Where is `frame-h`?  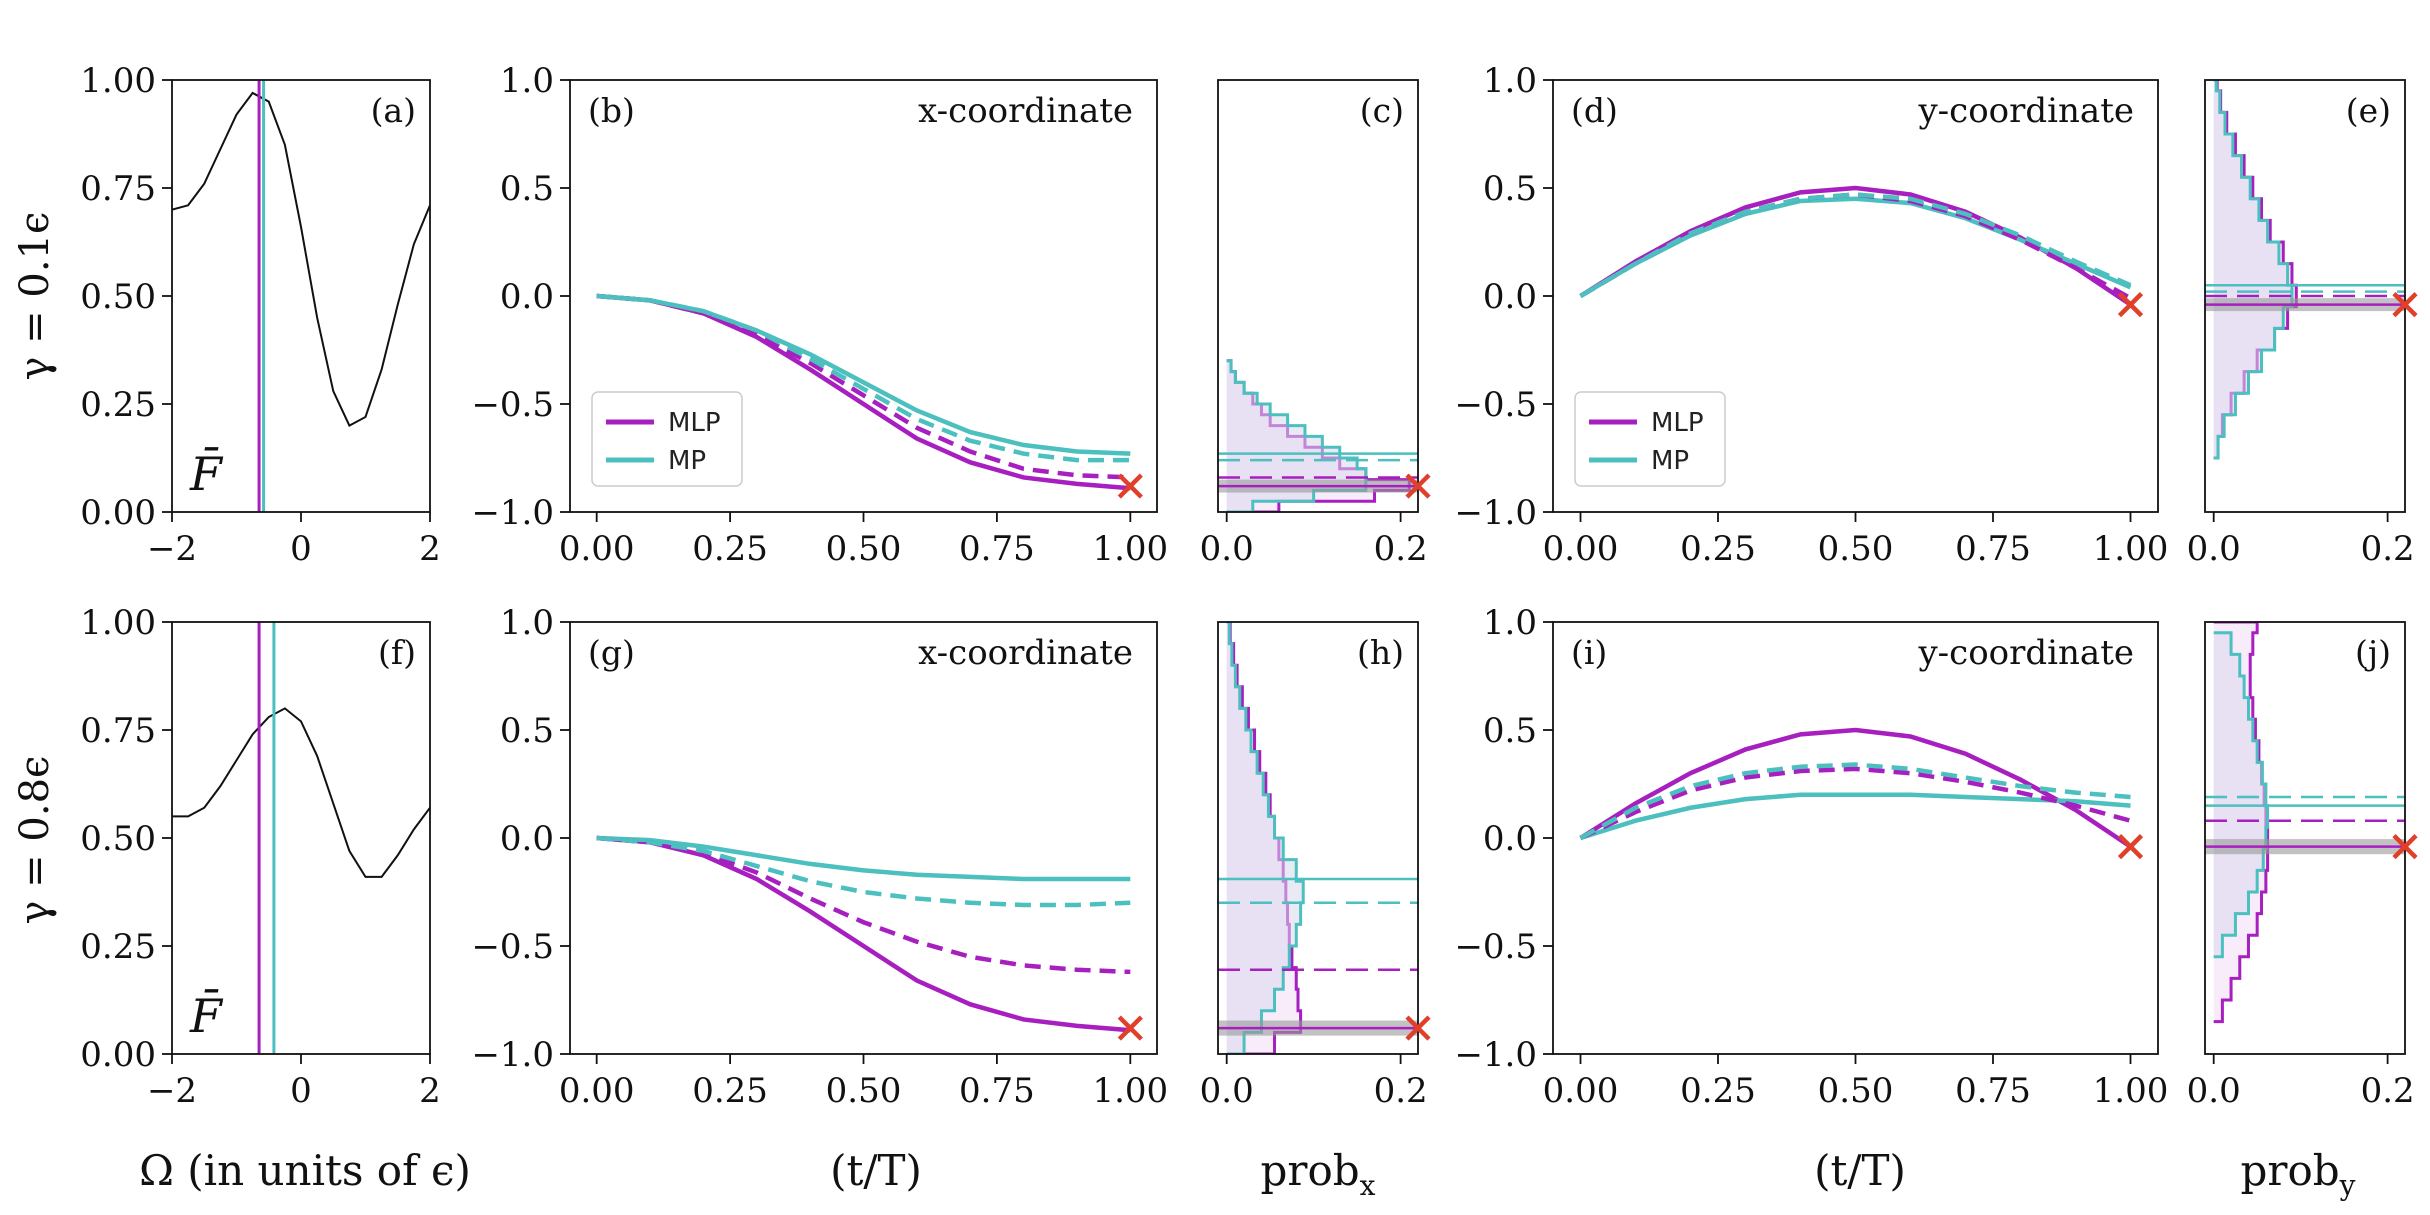
frame-h is located at coordinates (1318, 838).